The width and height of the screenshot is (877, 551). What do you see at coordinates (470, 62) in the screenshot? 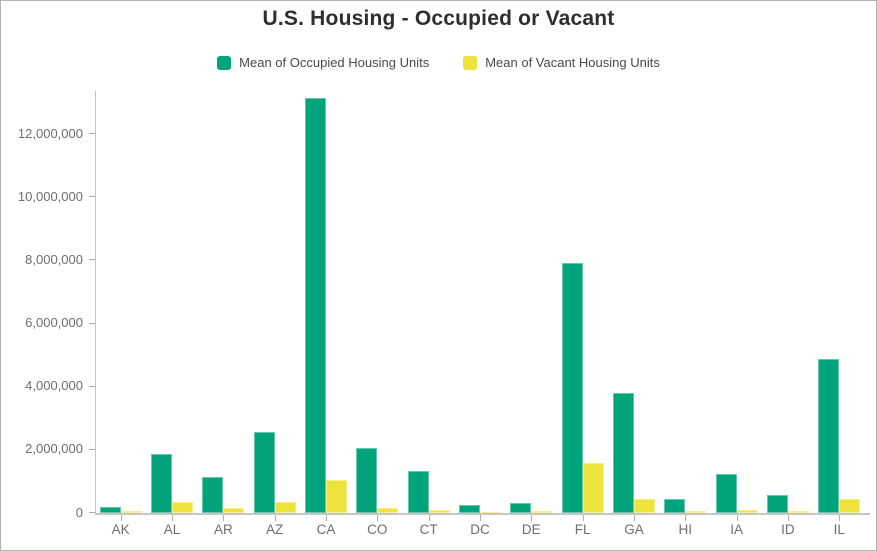
I see `vacant-series-swatch` at bounding box center [470, 62].